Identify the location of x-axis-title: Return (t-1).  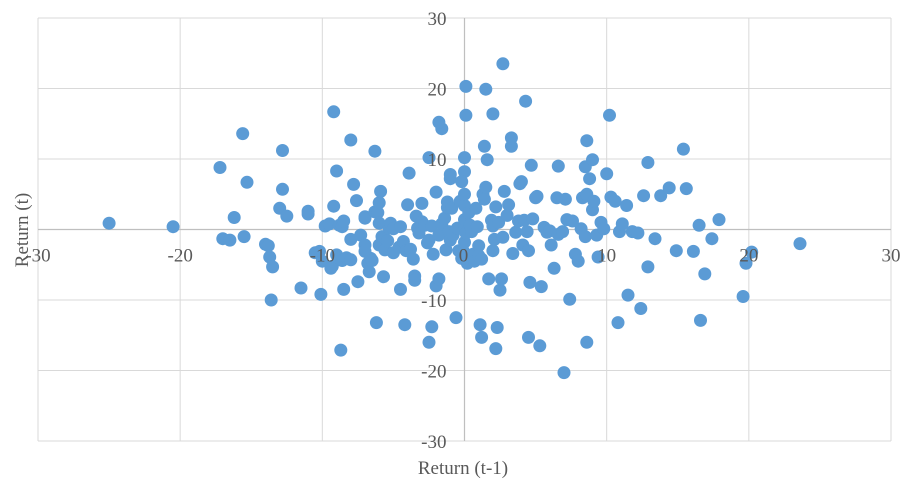
(463, 468).